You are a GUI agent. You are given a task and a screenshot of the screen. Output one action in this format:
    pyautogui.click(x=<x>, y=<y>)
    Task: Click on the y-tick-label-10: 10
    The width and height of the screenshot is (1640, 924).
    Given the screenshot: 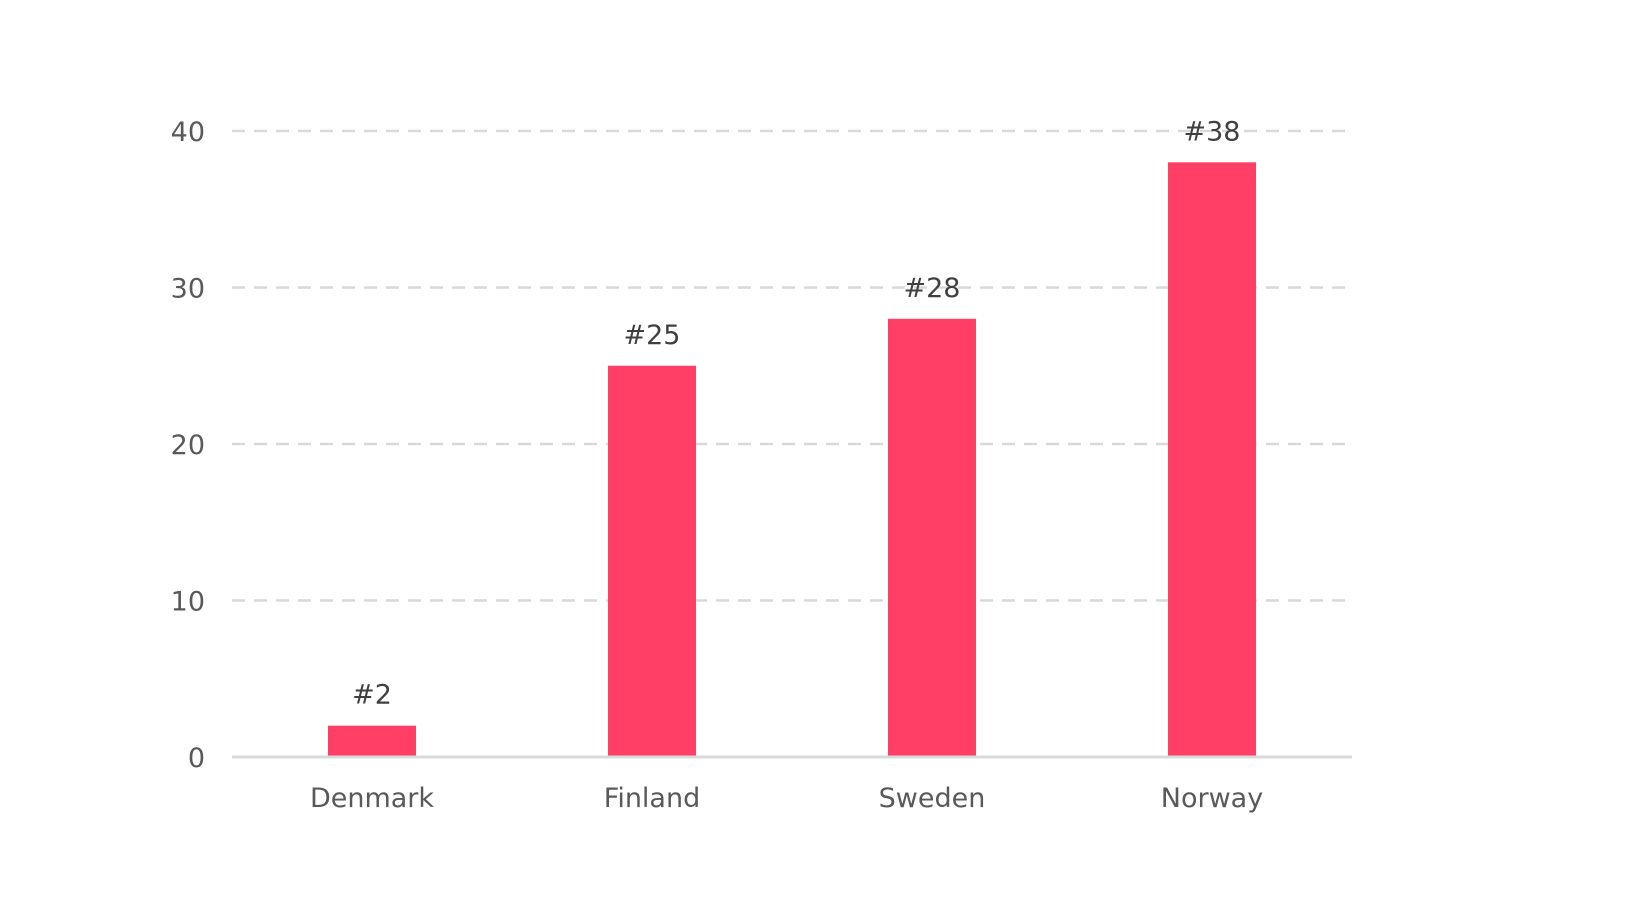 What is the action you would take?
    pyautogui.click(x=188, y=602)
    